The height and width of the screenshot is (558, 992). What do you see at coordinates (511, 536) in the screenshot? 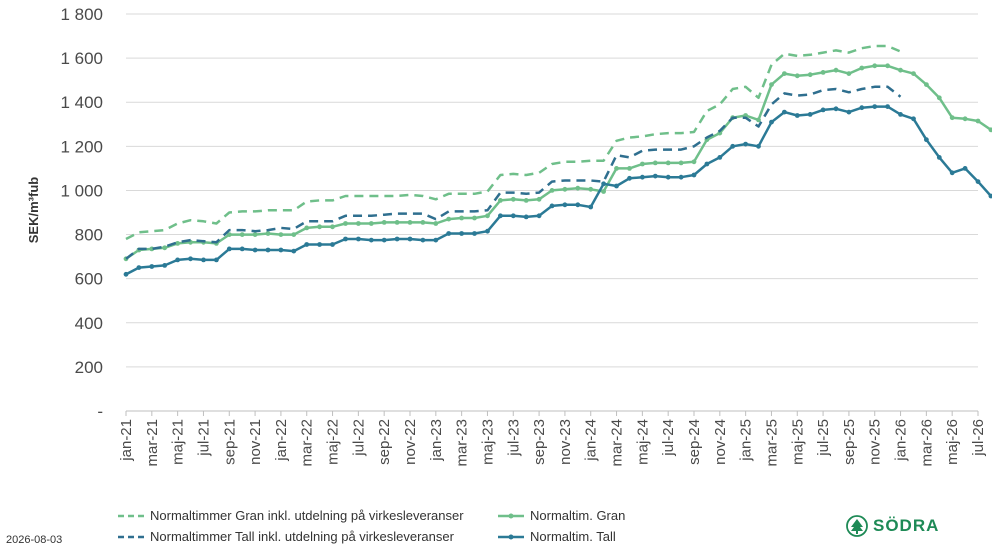
I see `legend-swatch-tall` at bounding box center [511, 536].